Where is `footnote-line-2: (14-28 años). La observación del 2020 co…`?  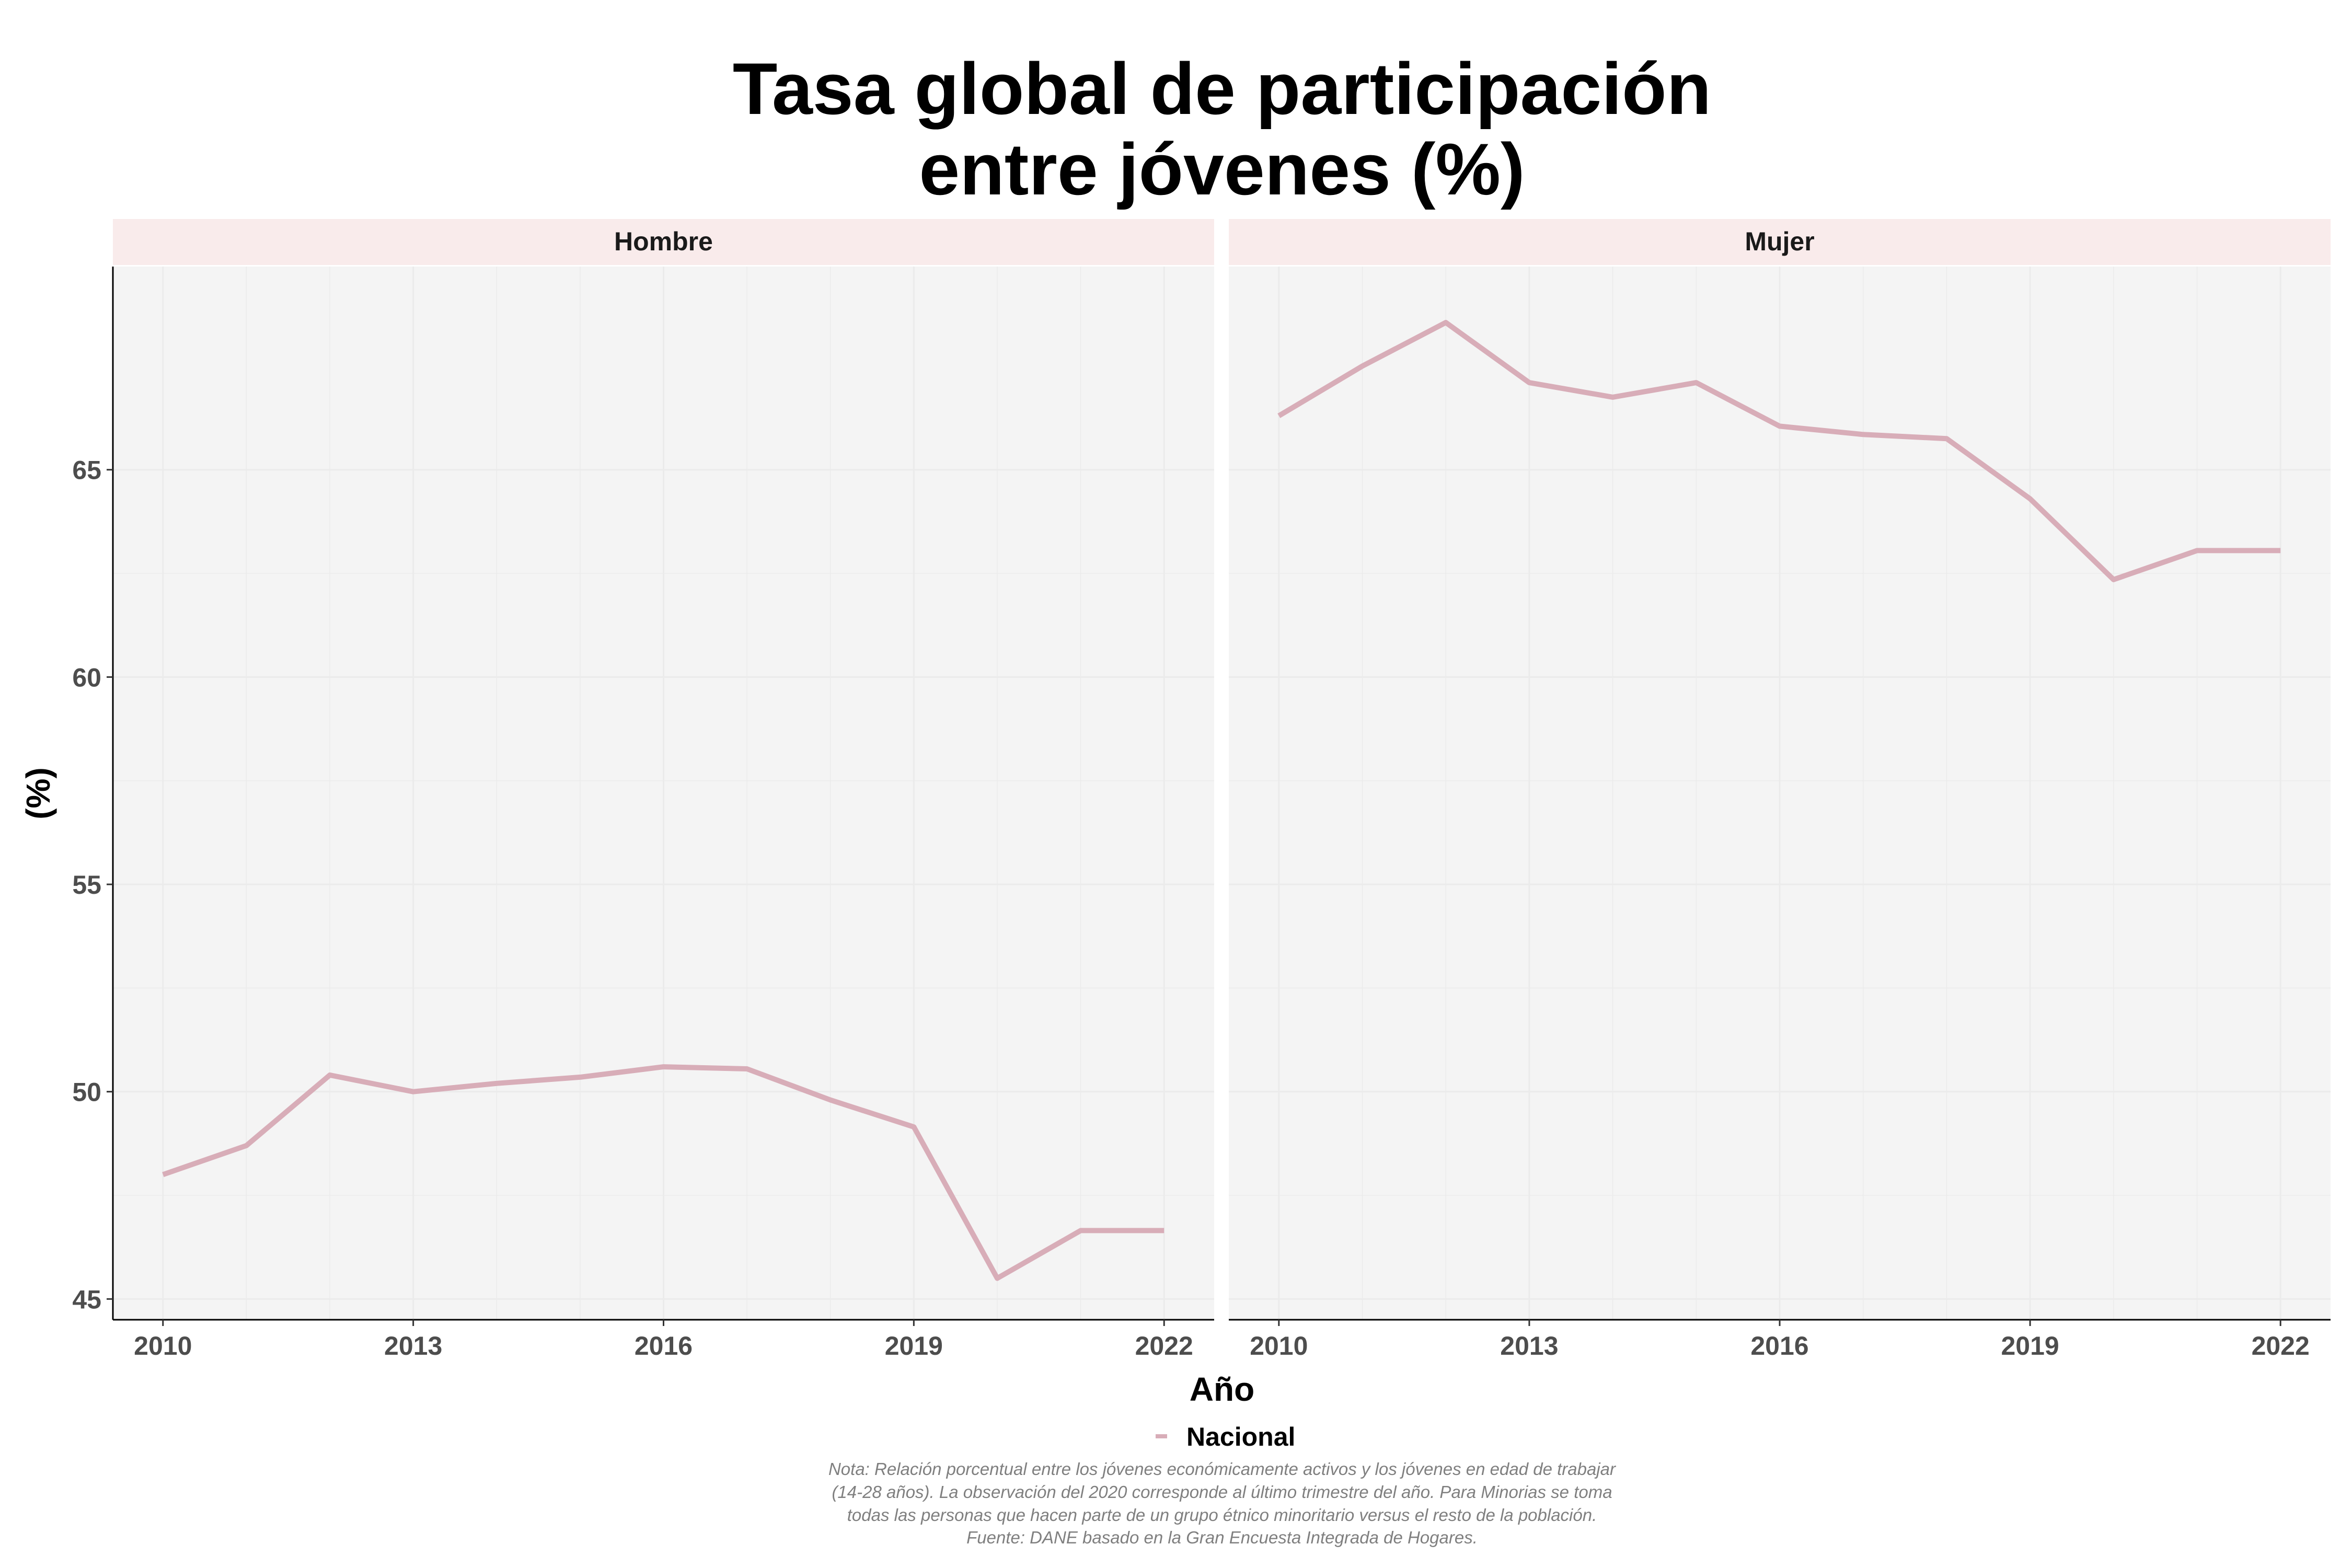
footnote-line-2: (14-28 años). La observación del 2020 co… is located at coordinates (1222, 1492).